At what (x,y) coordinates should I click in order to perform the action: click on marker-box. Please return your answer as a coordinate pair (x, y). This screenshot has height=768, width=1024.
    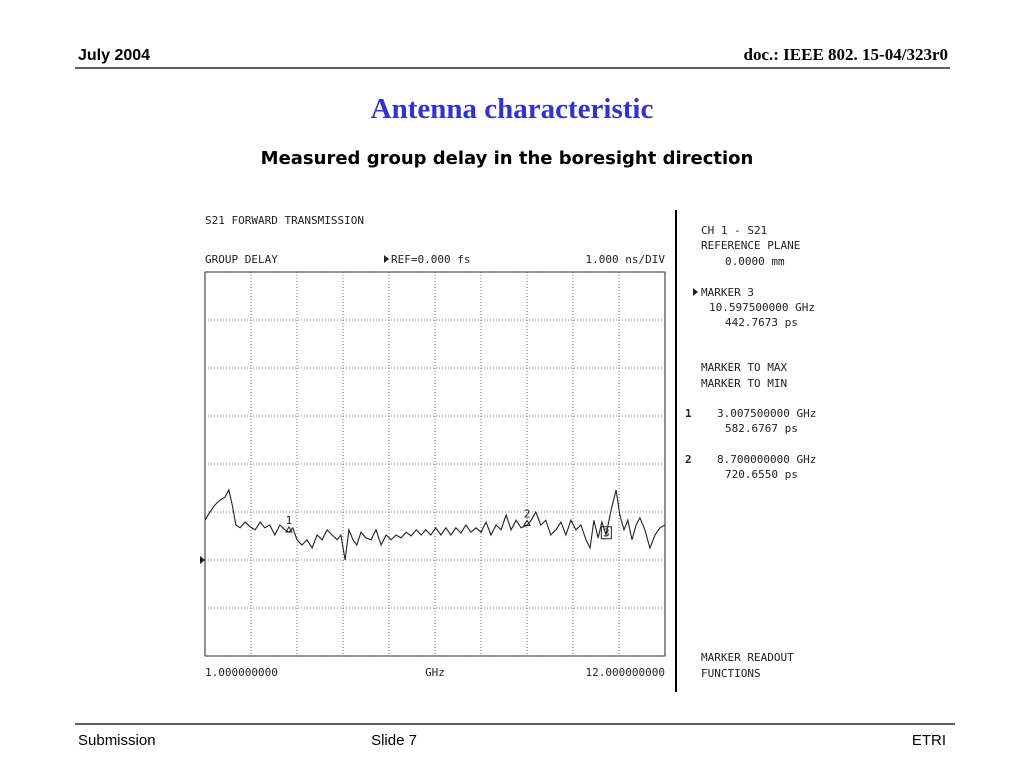
    Looking at the image, I should click on (606, 533).